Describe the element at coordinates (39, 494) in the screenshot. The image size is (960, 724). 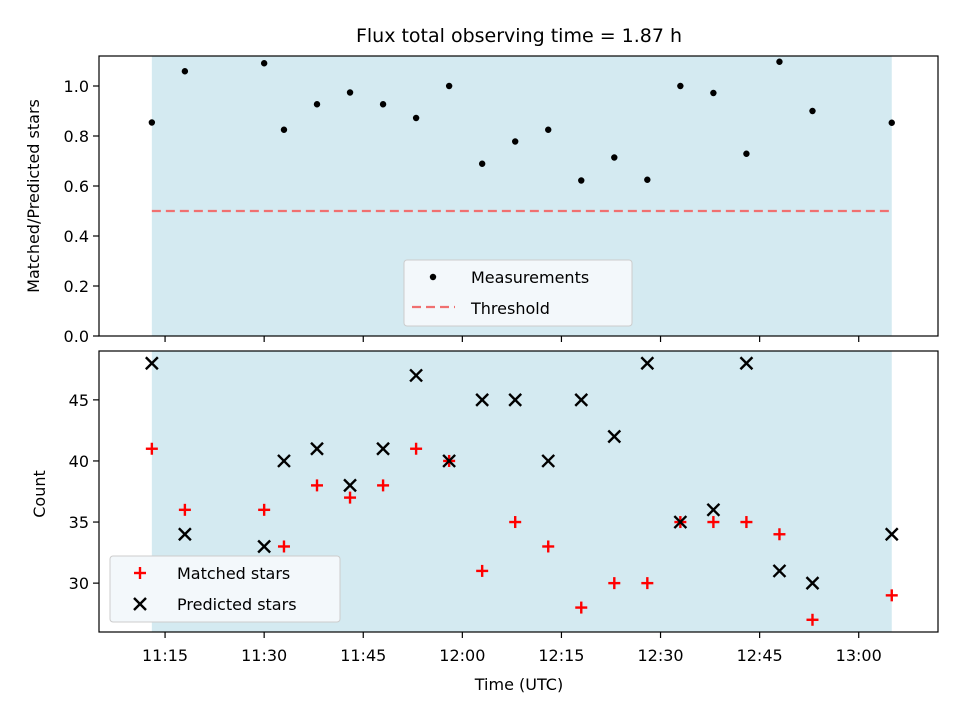
I see `bottom-y-axis-title: Count` at that location.